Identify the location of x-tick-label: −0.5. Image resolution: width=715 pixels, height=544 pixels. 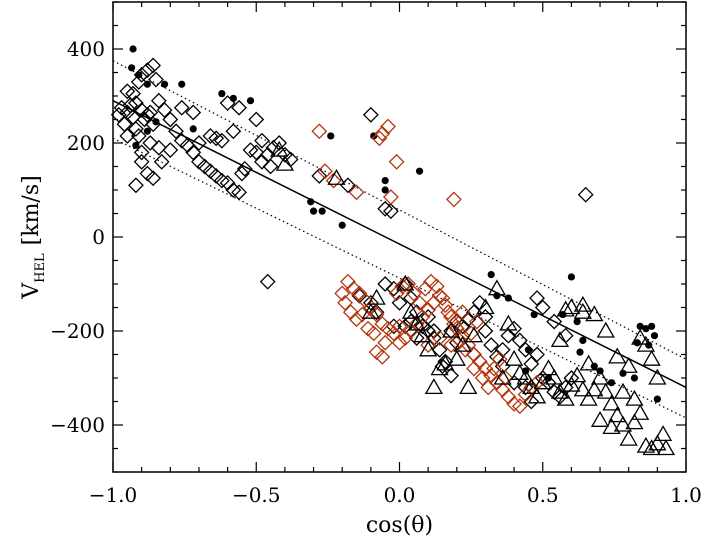
(256, 495).